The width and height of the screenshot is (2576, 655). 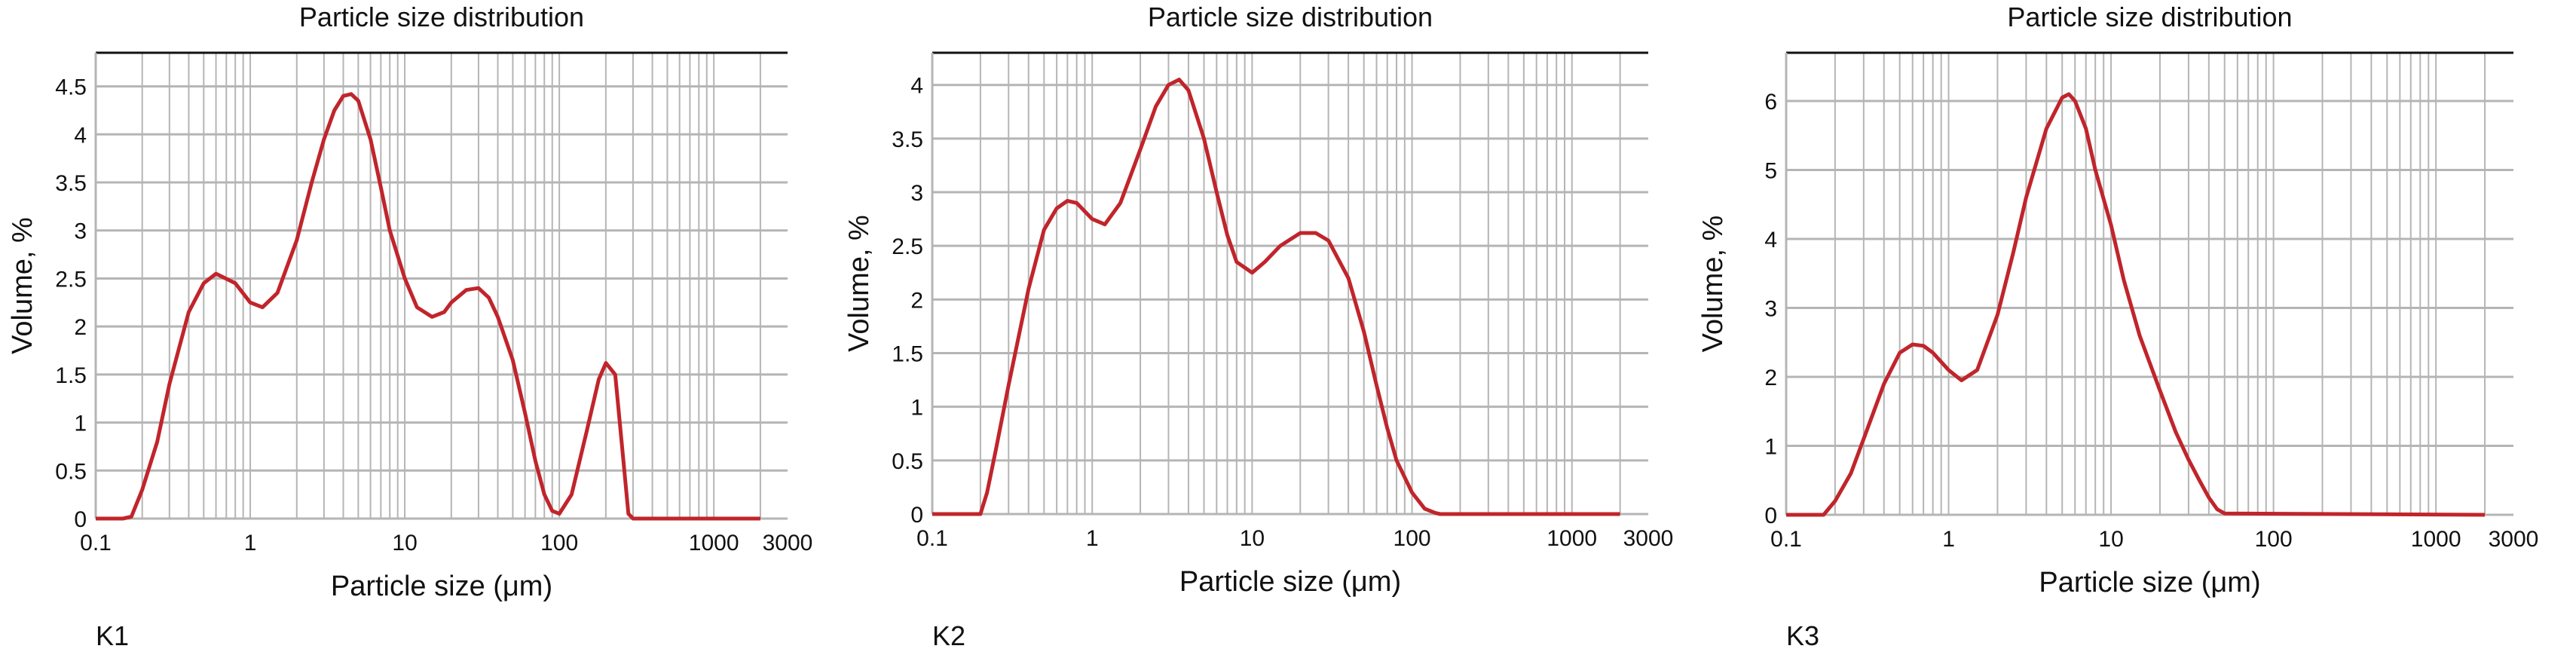 I want to click on y-tick-label: 5, so click(x=1771, y=171).